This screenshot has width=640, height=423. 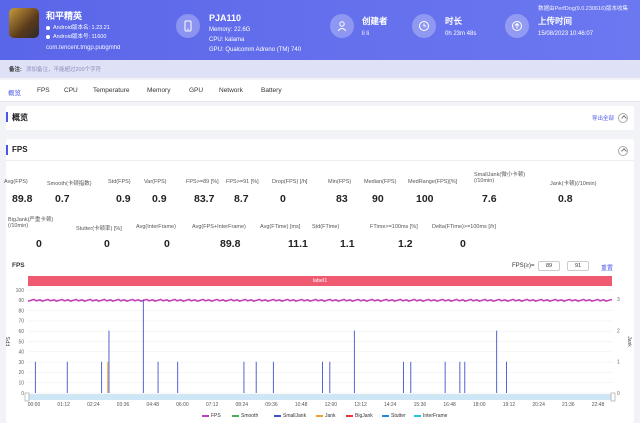 I want to click on legend-label: SmallJank, so click(x=295, y=416).